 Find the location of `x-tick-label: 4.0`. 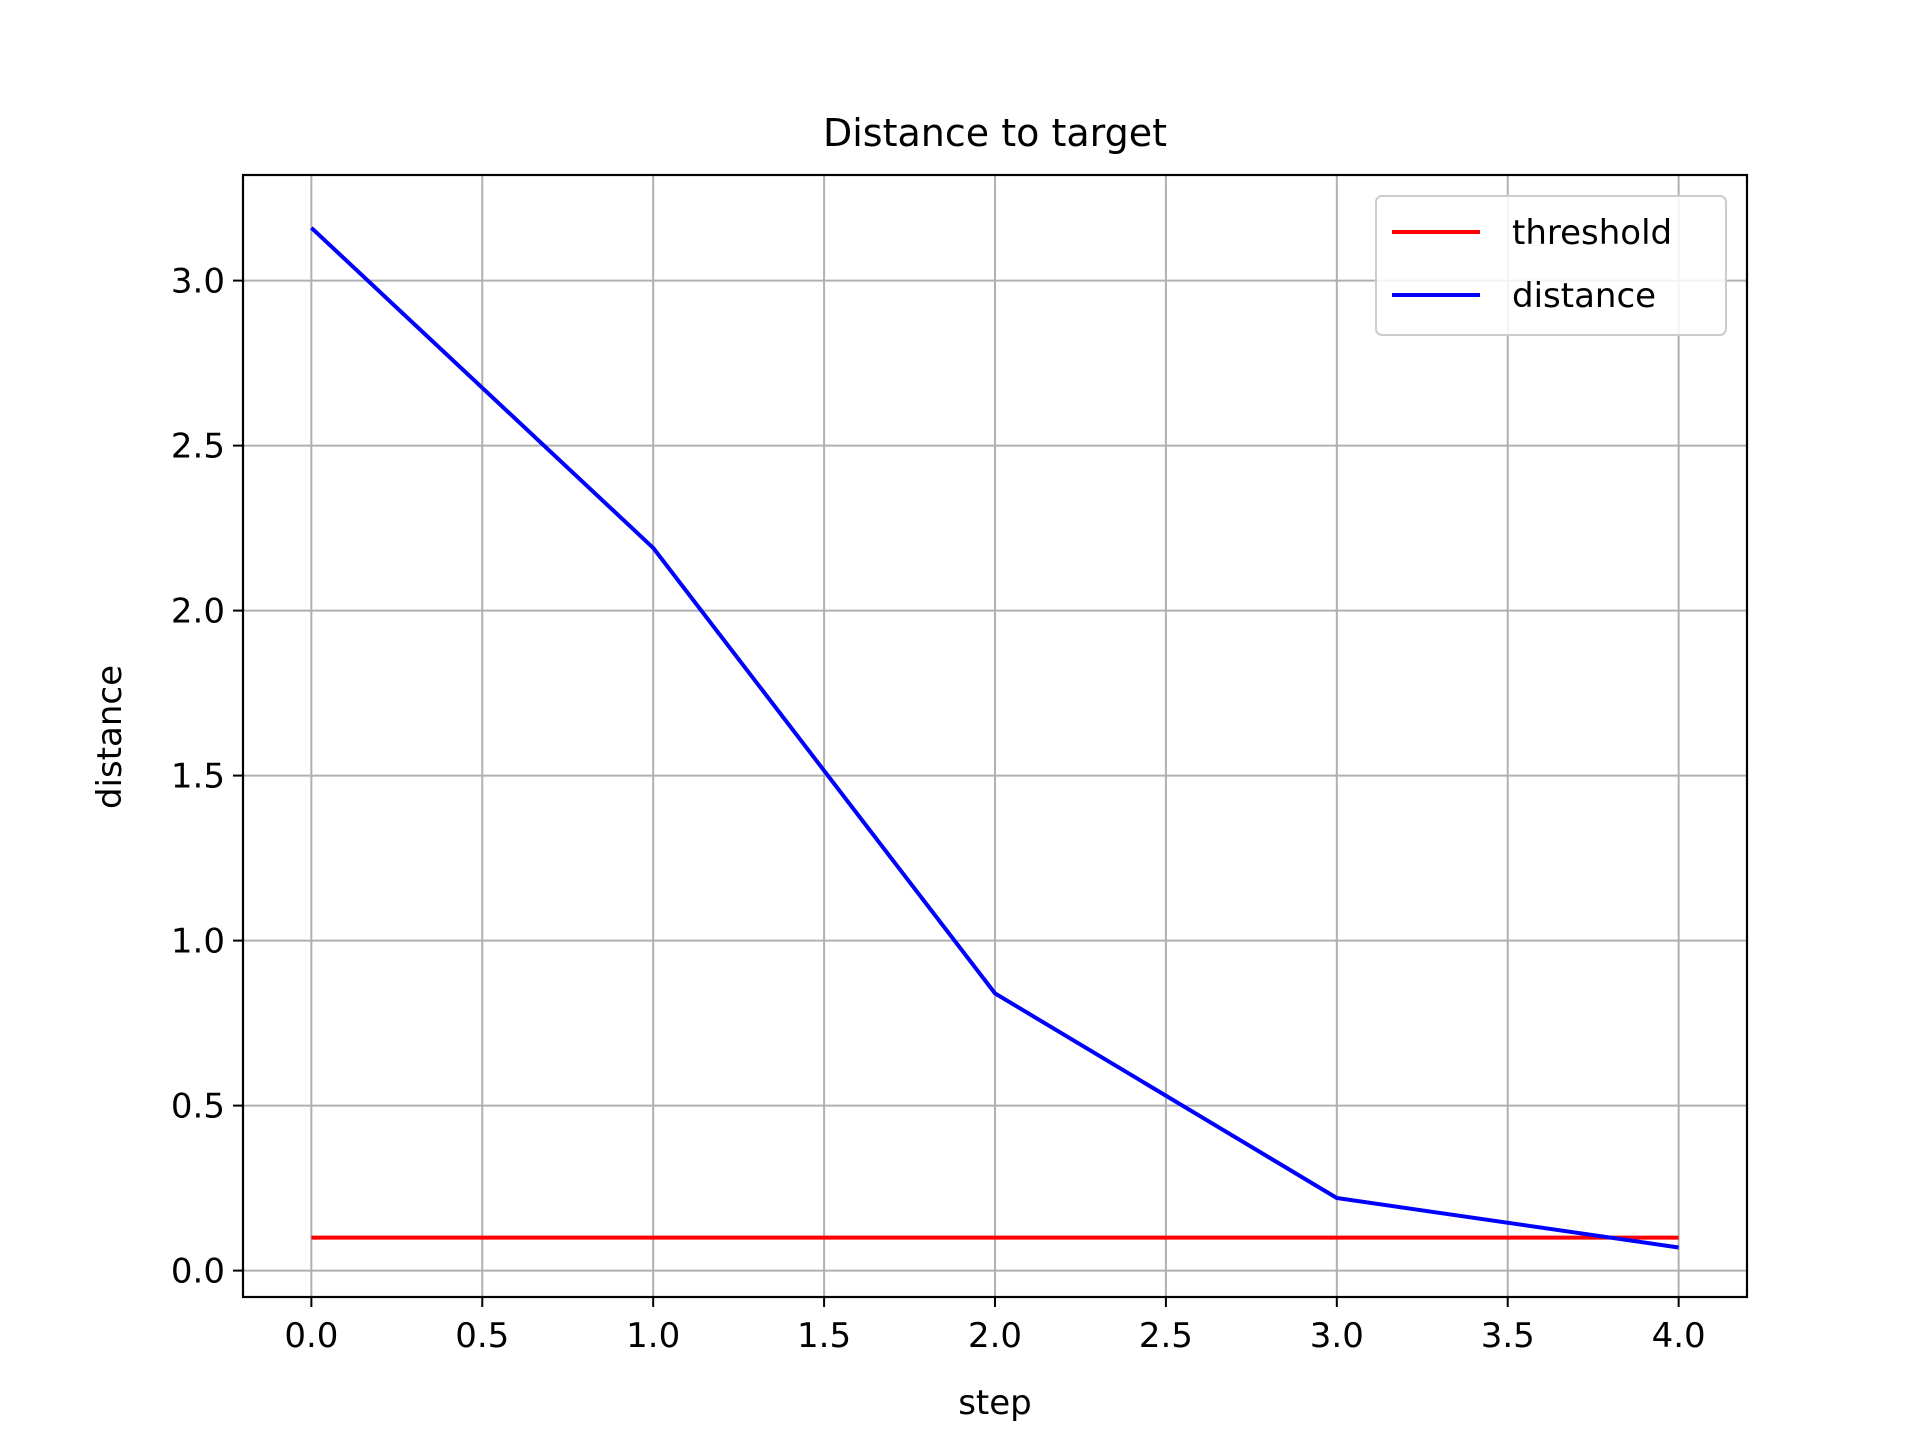

x-tick-label: 4.0 is located at coordinates (1679, 1336).